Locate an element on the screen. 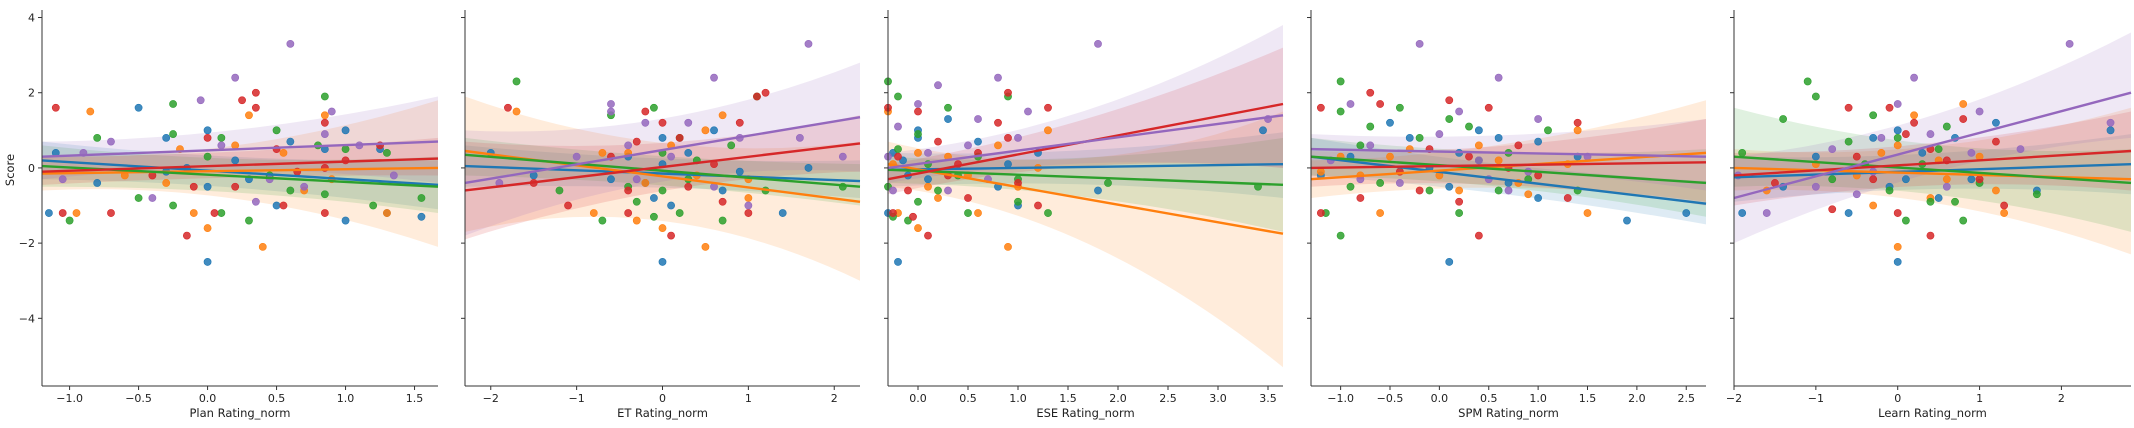 The height and width of the screenshot is (428, 2134). x-tick-label: 2.5 is located at coordinates (1687, 398).